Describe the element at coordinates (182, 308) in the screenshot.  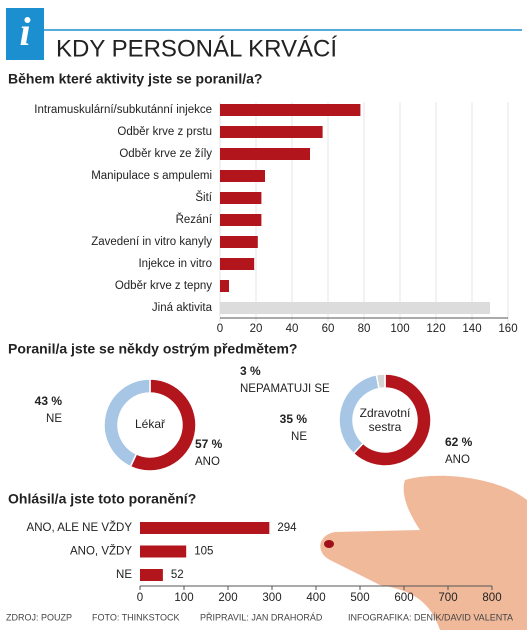
I see `category-label: Jiná aktivita` at that location.